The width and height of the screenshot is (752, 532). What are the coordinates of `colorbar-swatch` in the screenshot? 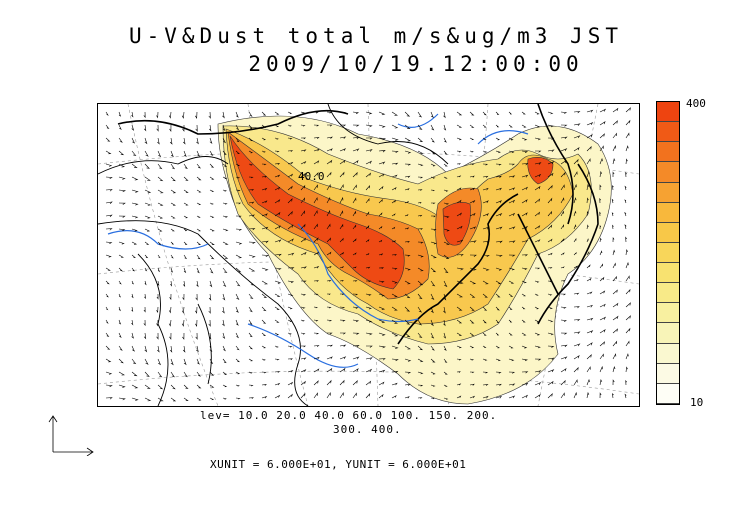 It's located at (668, 112).